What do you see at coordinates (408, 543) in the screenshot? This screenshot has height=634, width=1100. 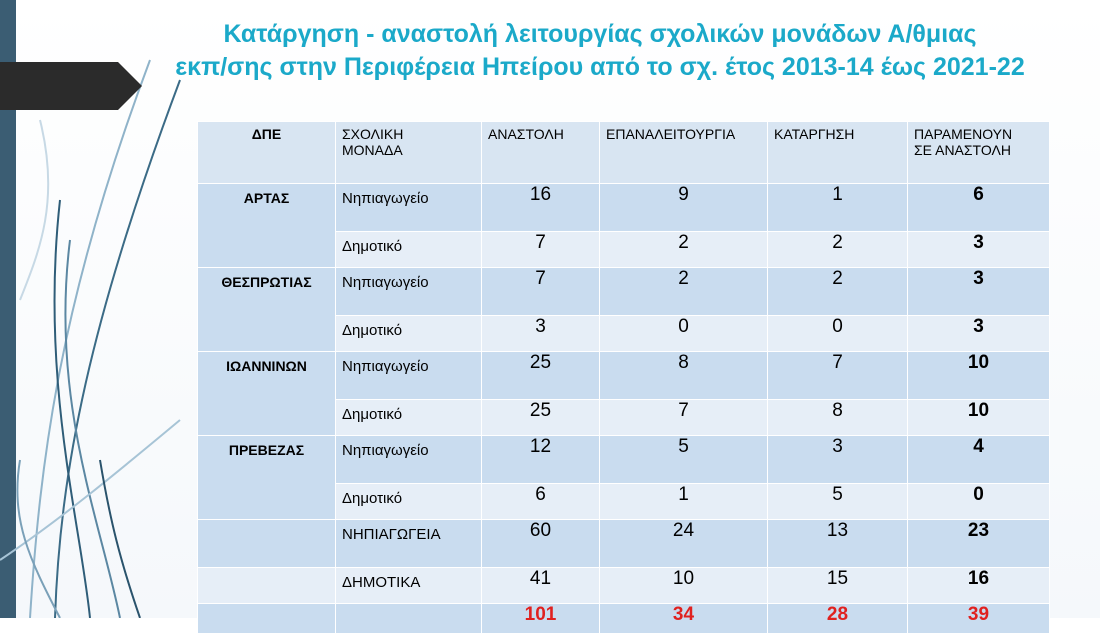 I see `unit-cell: ΝΗΠΙΑΓΩΓΕΙΑ` at bounding box center [408, 543].